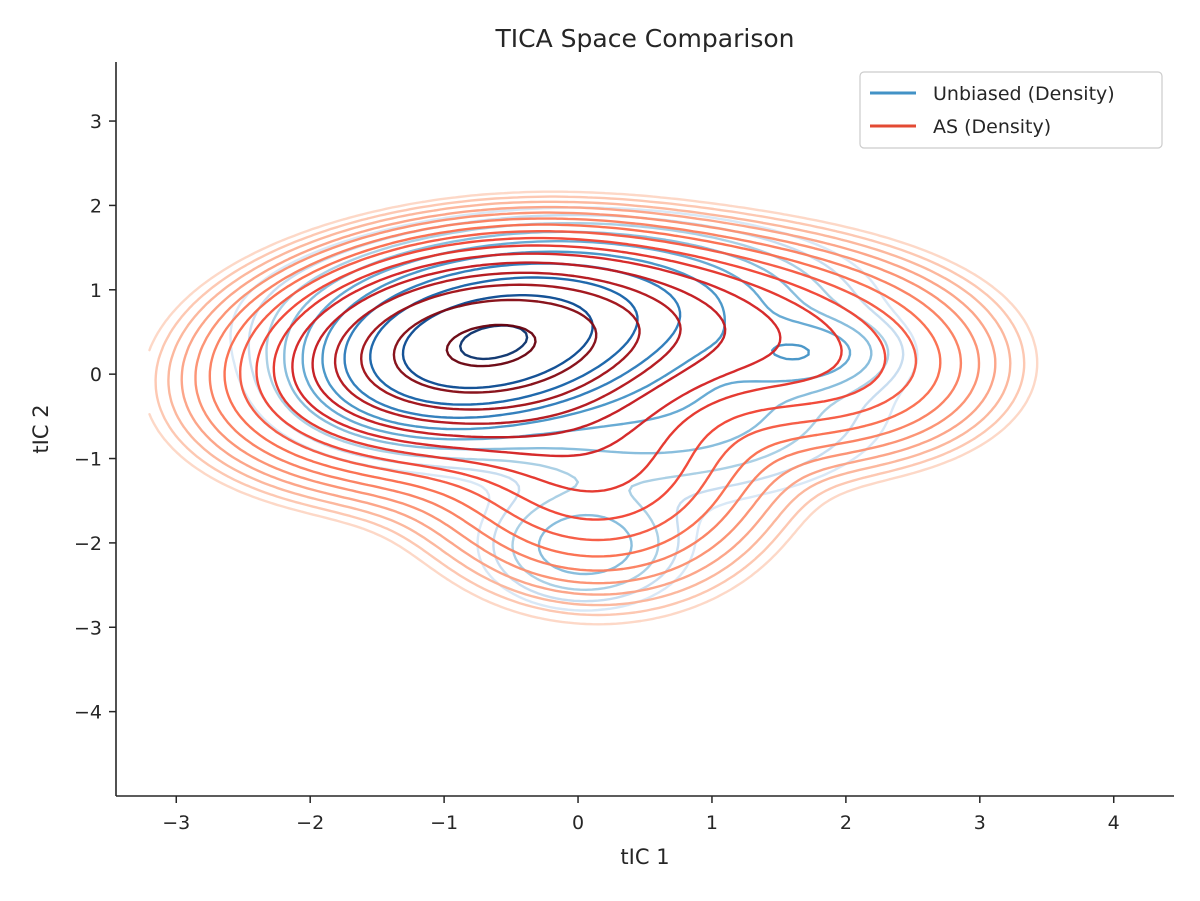 This screenshot has height=901, width=1200. What do you see at coordinates (645, 38) in the screenshot?
I see `chart-title: TICA Space Comparison` at bounding box center [645, 38].